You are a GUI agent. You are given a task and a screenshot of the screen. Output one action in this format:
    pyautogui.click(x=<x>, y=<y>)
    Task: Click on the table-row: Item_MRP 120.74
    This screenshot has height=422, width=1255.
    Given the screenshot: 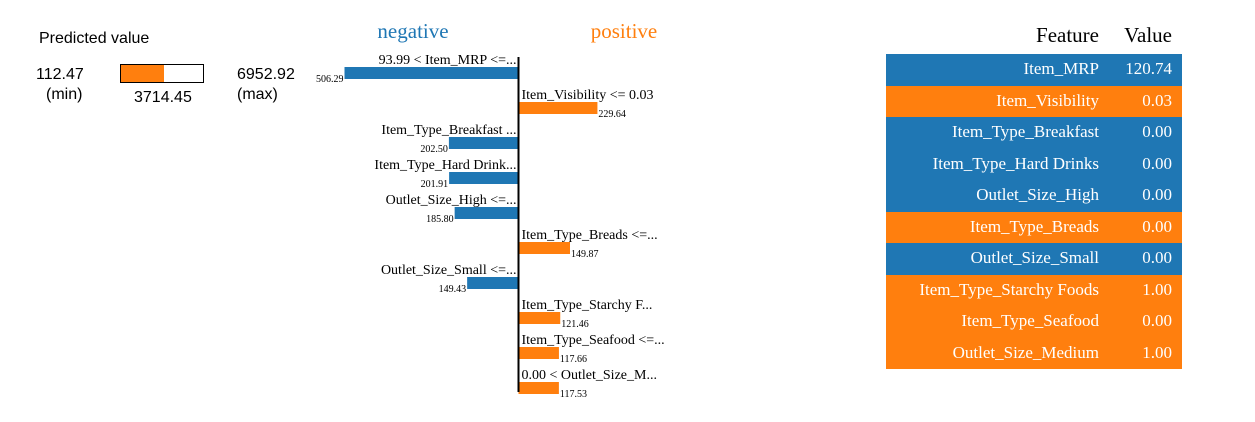 What is the action you would take?
    pyautogui.click(x=1034, y=70)
    